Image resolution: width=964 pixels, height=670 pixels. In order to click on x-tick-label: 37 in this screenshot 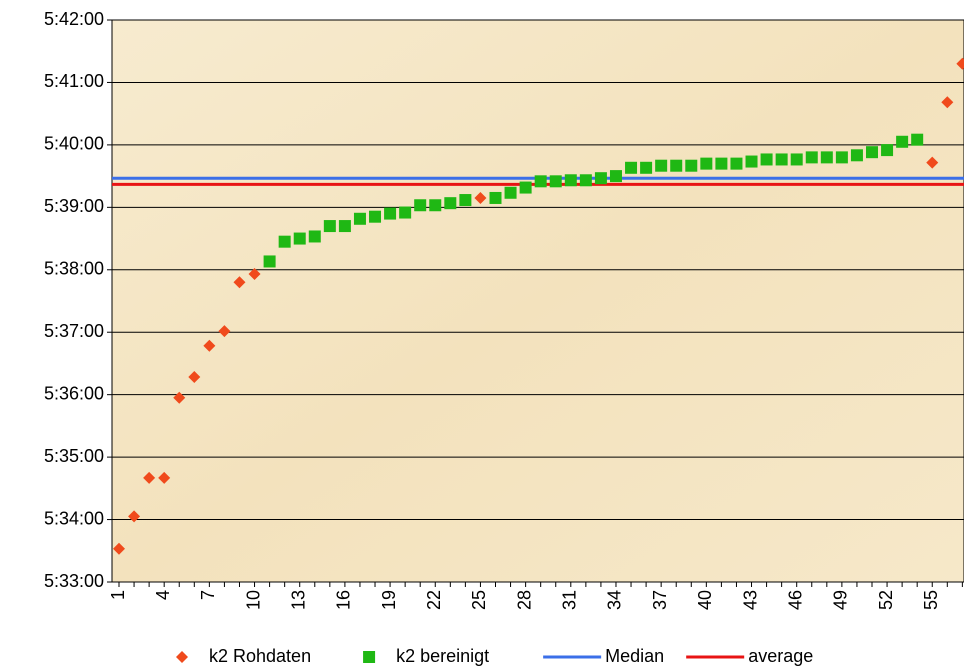, I will do `click(660, 600)`.